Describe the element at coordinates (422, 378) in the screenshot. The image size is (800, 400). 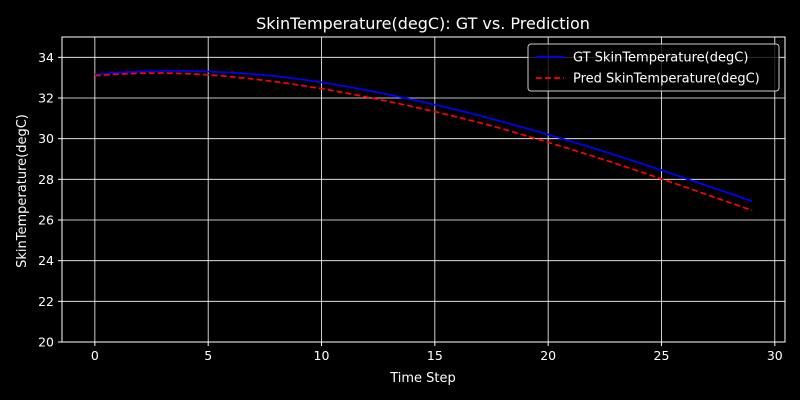
I see `x-axis-label: Time Step` at that location.